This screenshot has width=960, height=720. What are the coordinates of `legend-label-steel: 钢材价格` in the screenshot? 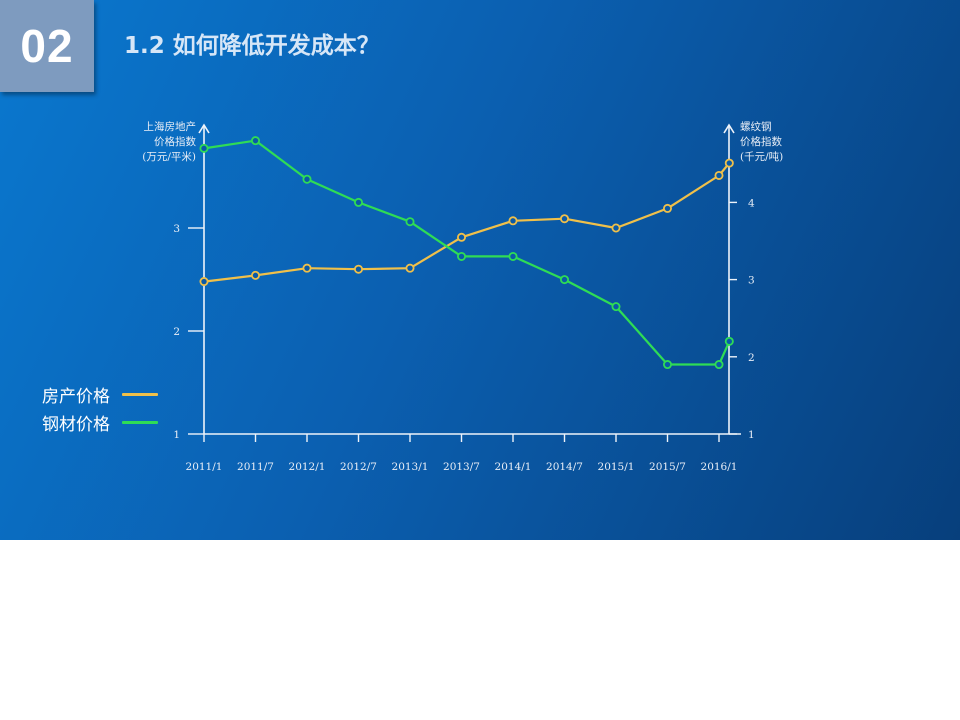 It's located at (76, 424).